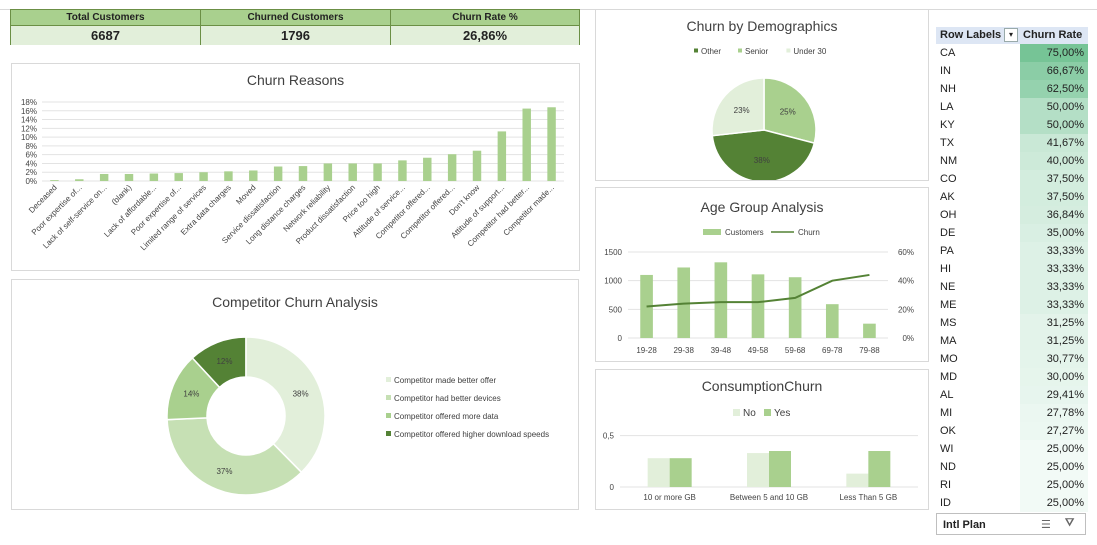 This screenshot has width=1097, height=545. I want to click on legend-label: Customers, so click(744, 232).